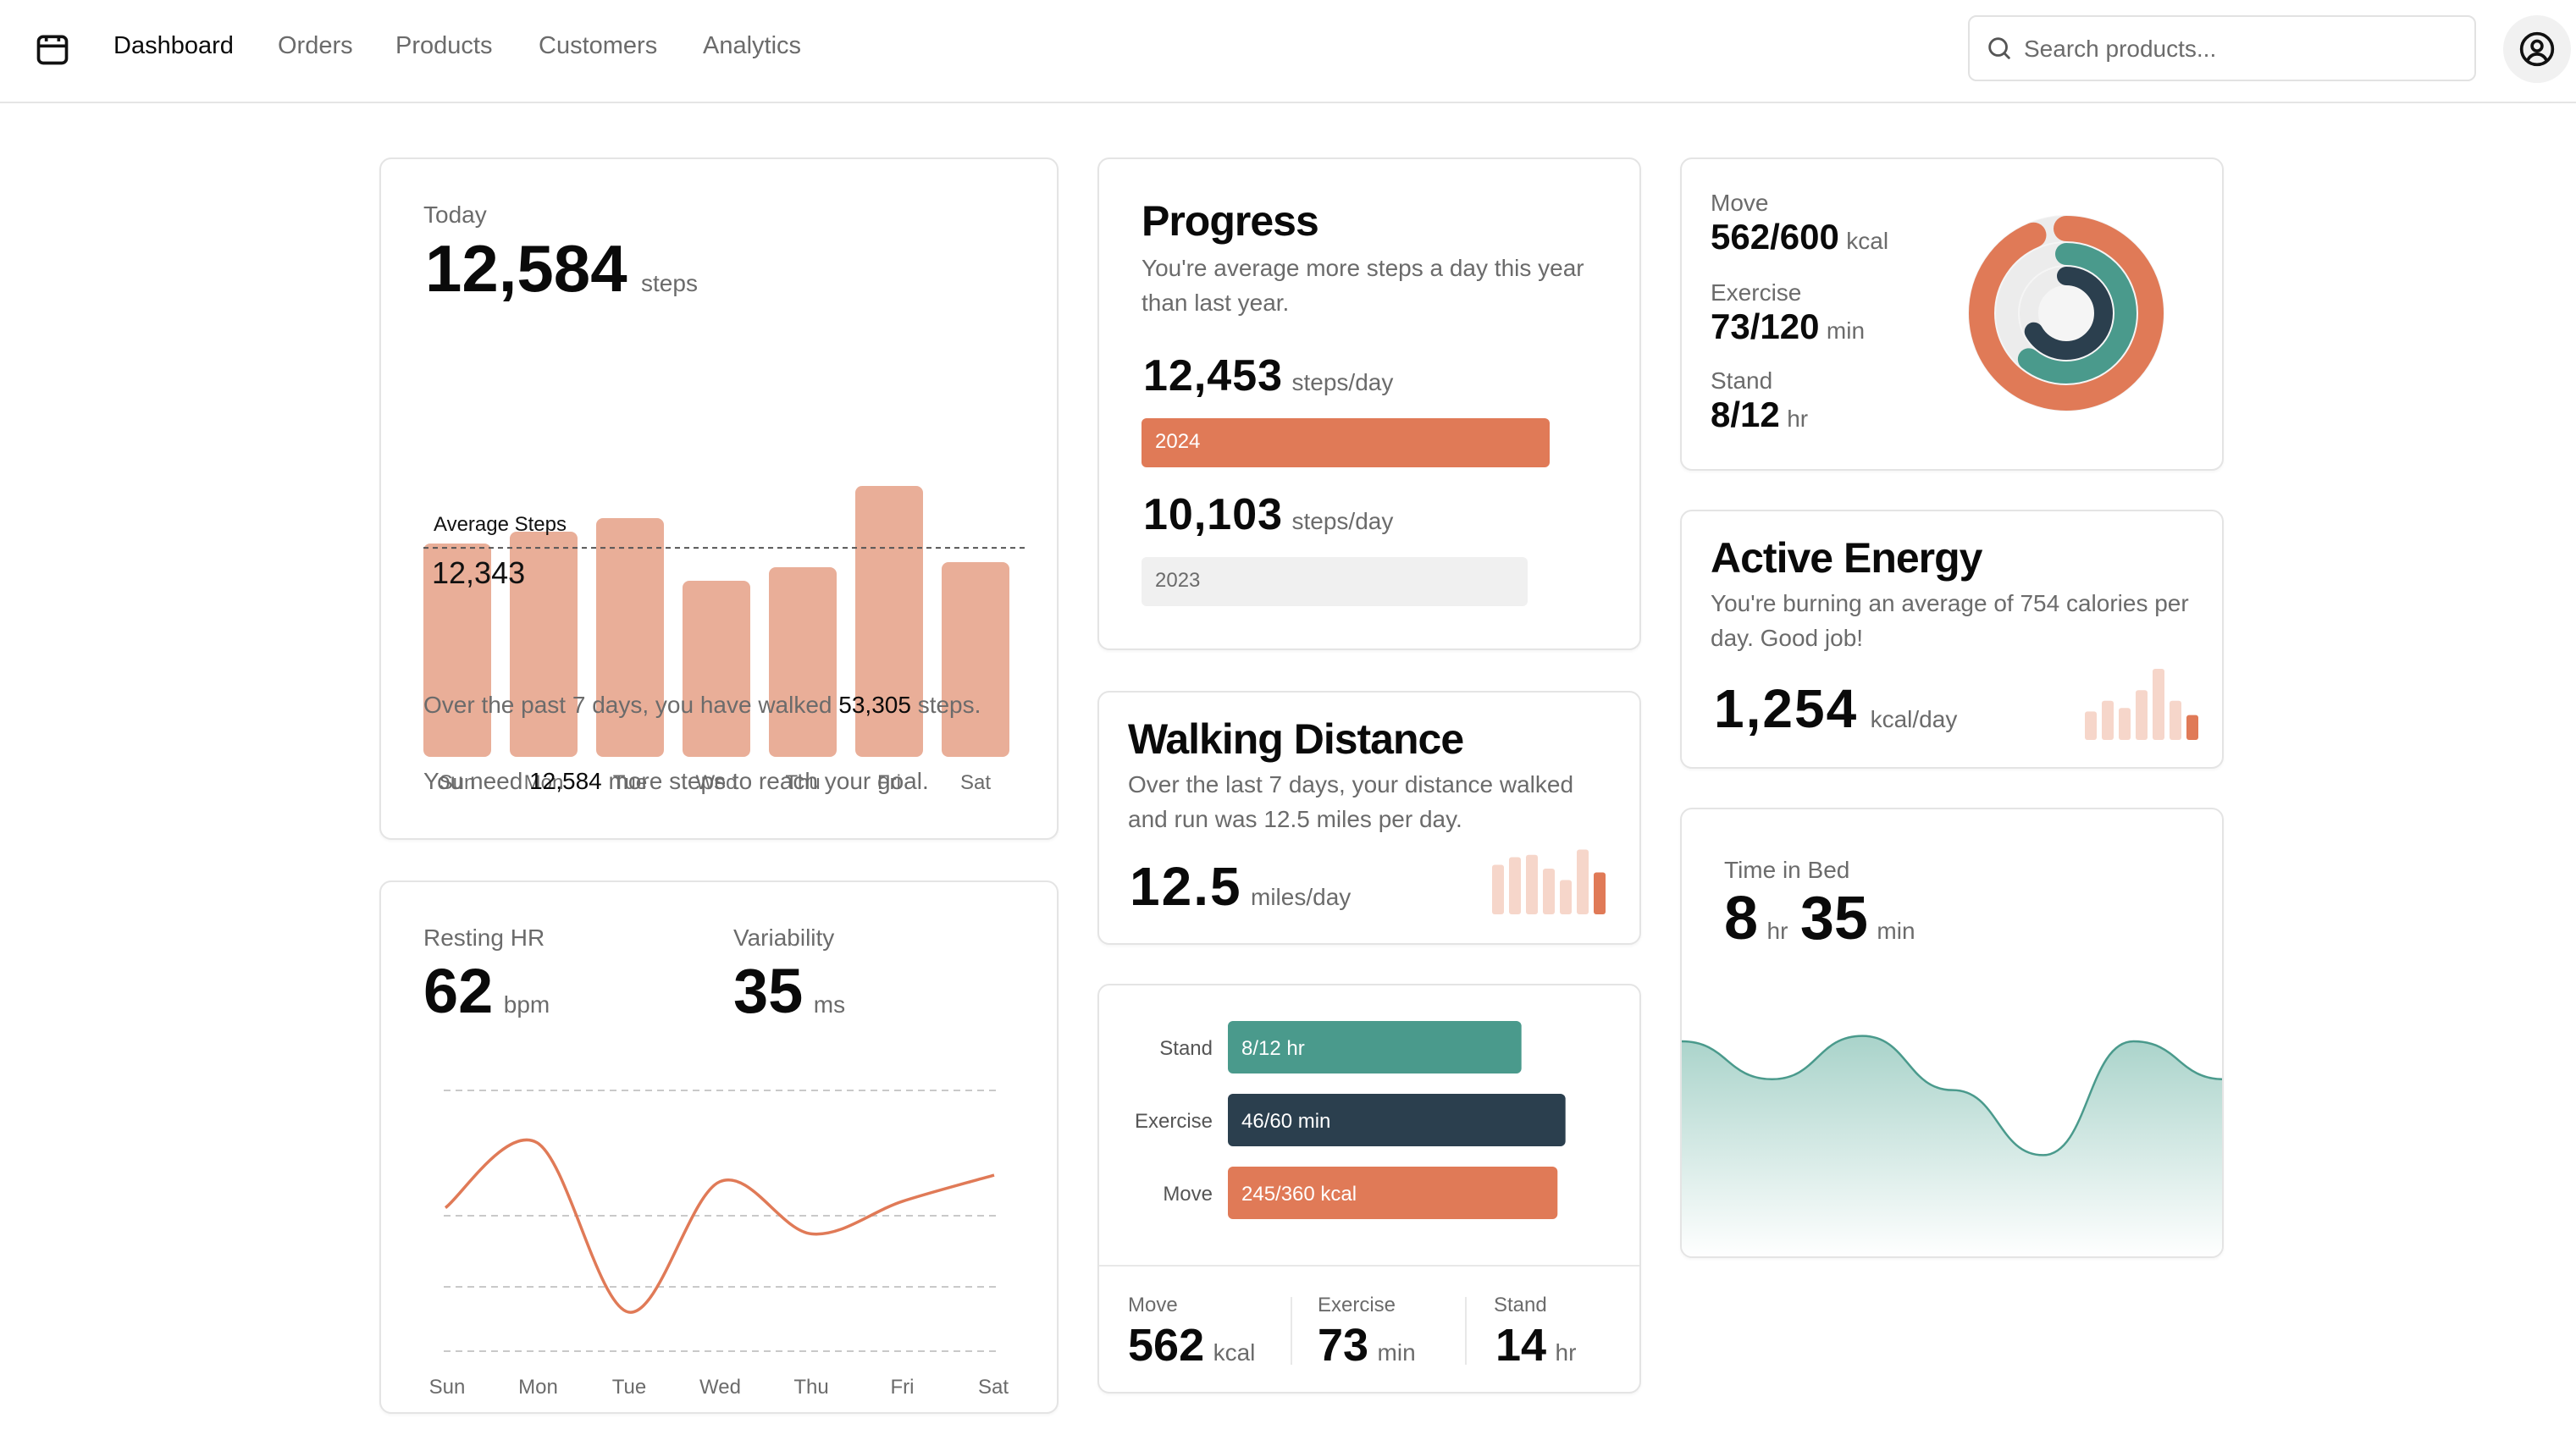 The width and height of the screenshot is (2576, 1446). Describe the element at coordinates (1174, 1121) in the screenshot. I see `activity-row-label: Exercise` at that location.